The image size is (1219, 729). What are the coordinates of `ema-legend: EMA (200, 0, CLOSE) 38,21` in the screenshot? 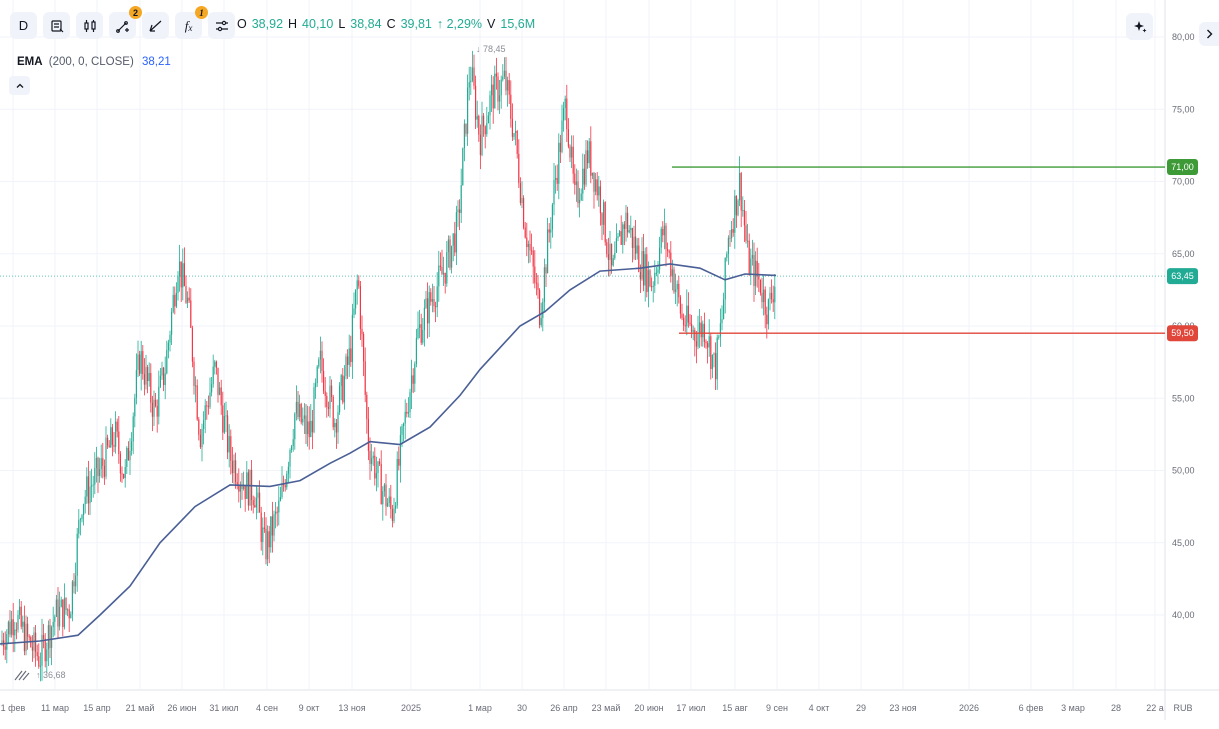 It's located at (94, 62).